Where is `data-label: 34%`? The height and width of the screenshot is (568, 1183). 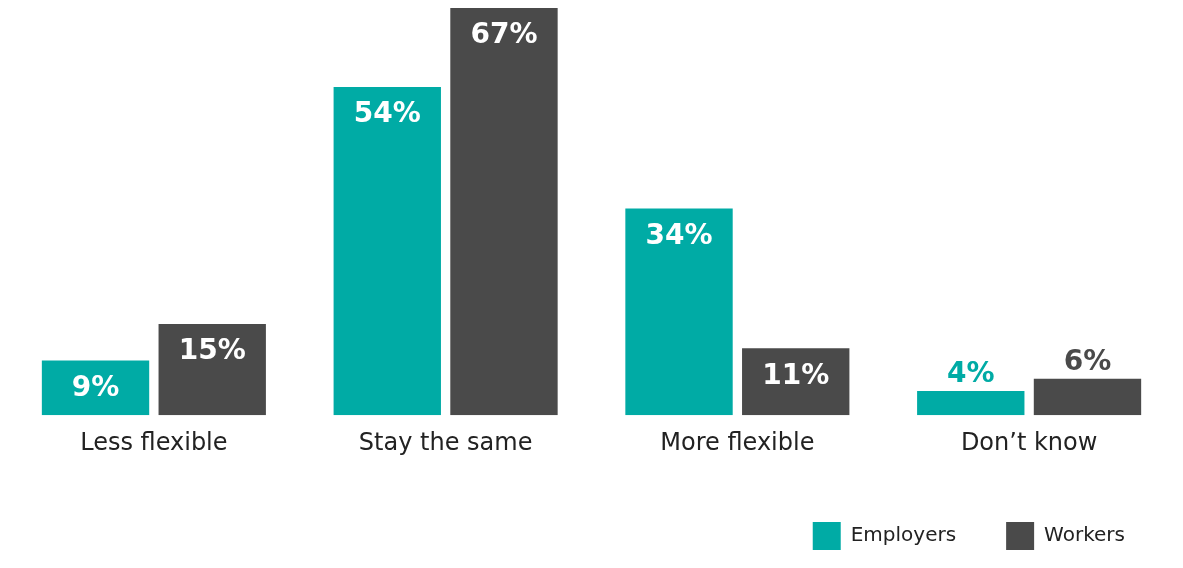
data-label: 34% is located at coordinates (679, 234).